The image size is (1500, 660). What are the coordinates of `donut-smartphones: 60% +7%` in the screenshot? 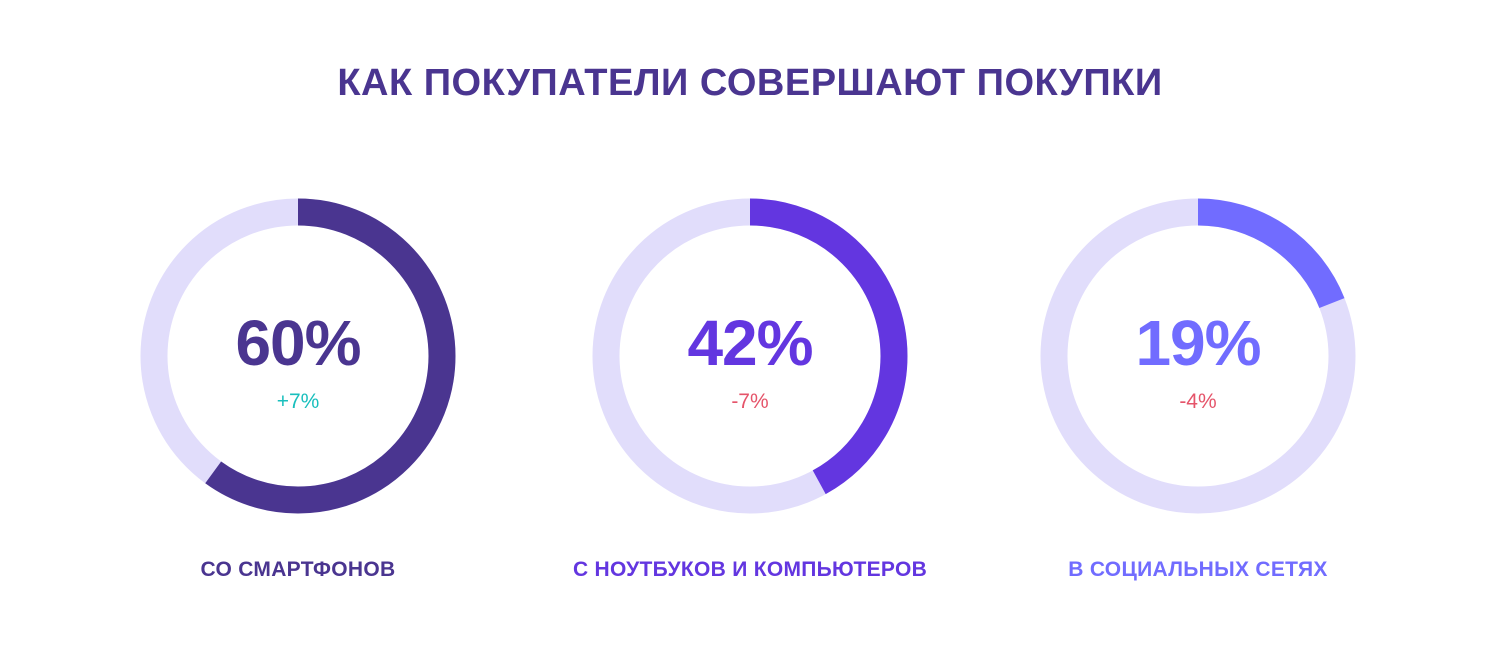 It's located at (298, 356).